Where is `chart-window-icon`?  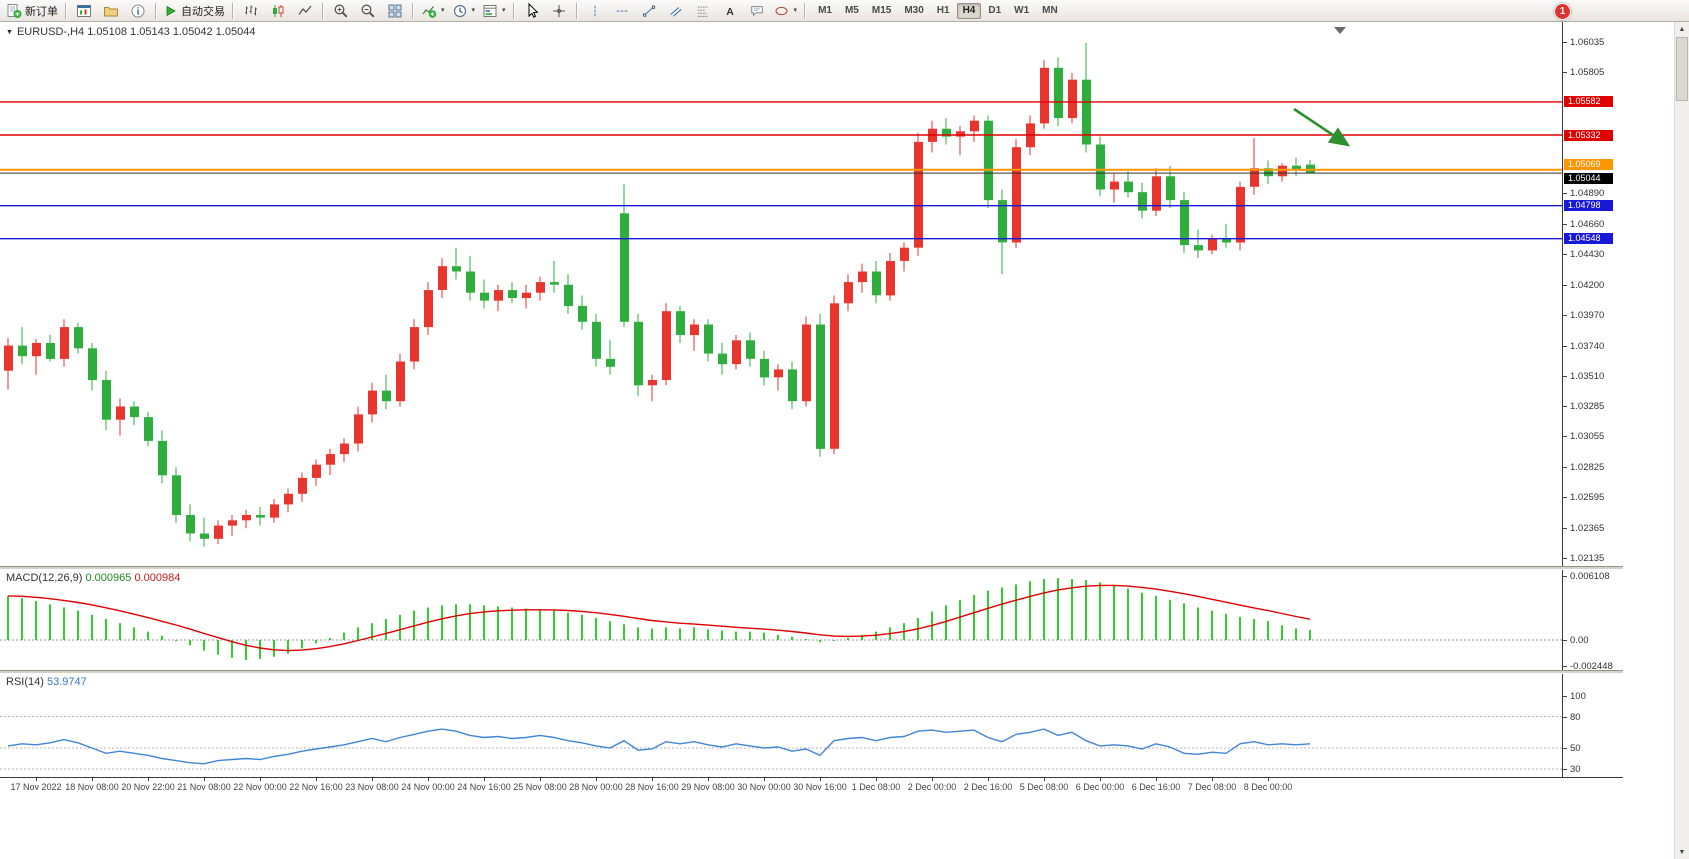
chart-window-icon is located at coordinates (84, 10).